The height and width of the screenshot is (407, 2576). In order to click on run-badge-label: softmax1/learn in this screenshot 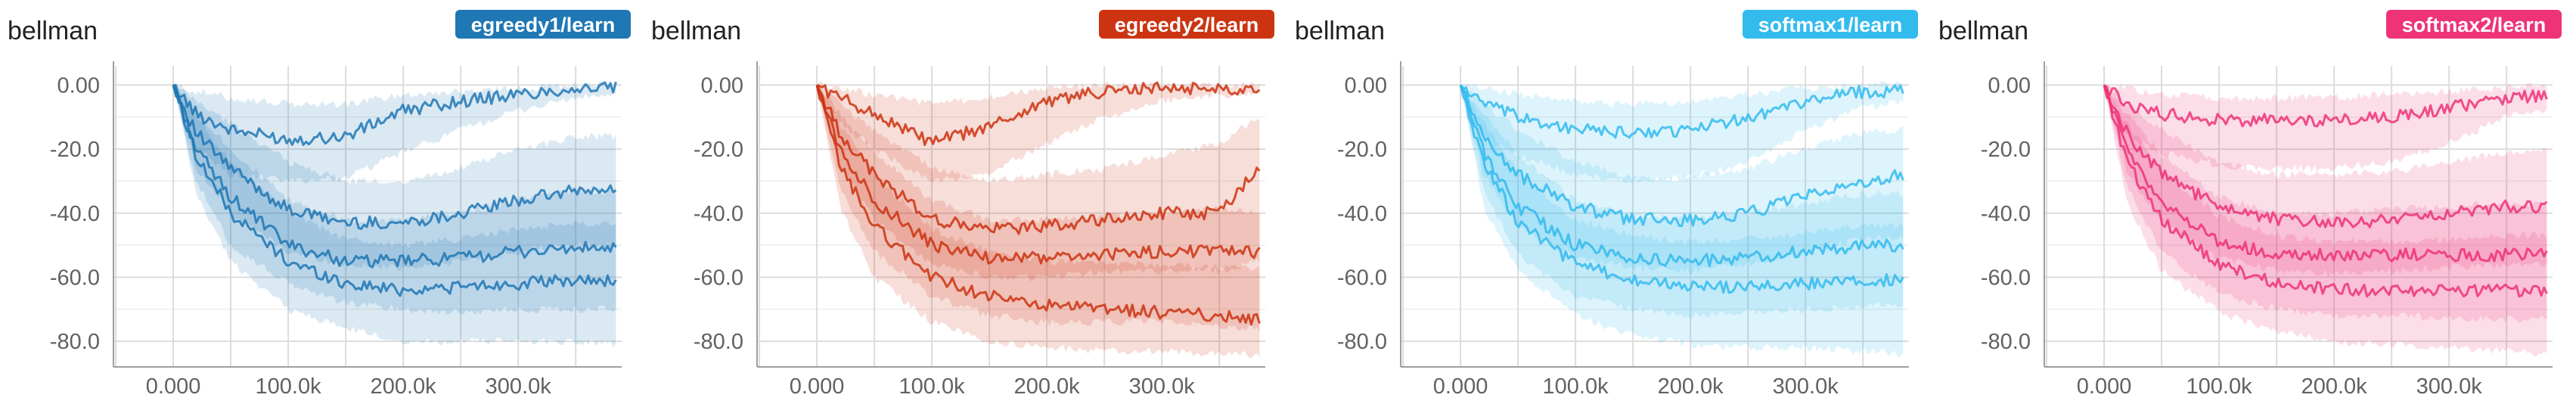, I will do `click(1830, 25)`.